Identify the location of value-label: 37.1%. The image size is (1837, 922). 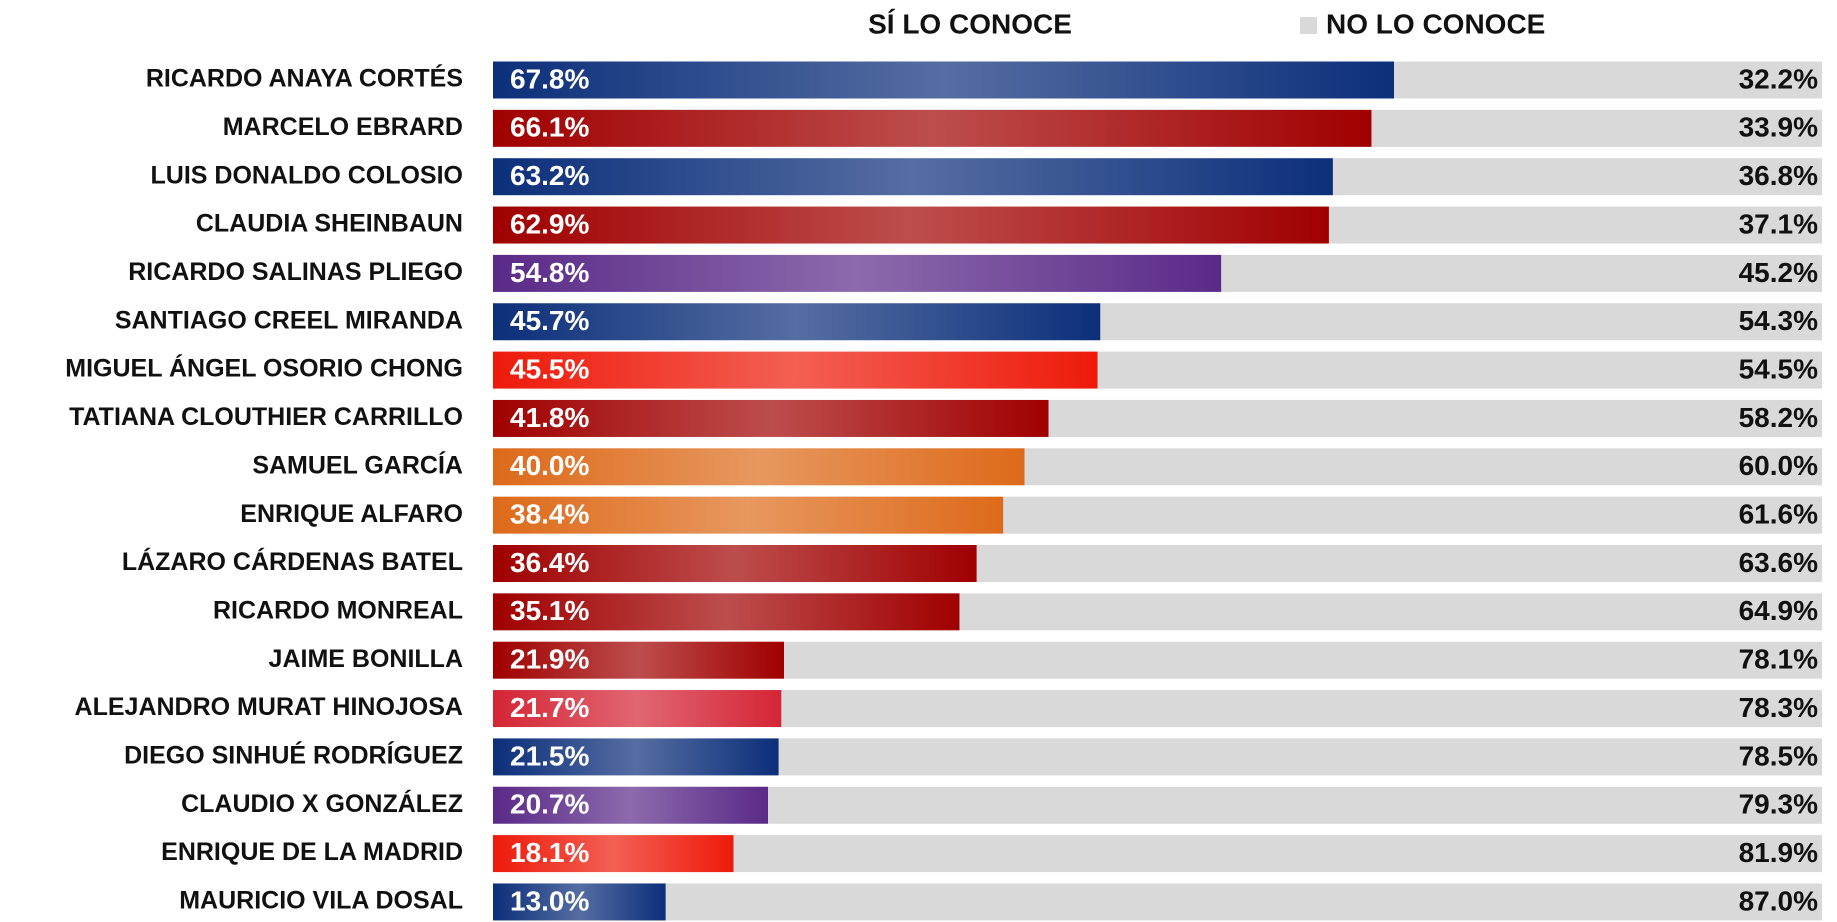
(1778, 223).